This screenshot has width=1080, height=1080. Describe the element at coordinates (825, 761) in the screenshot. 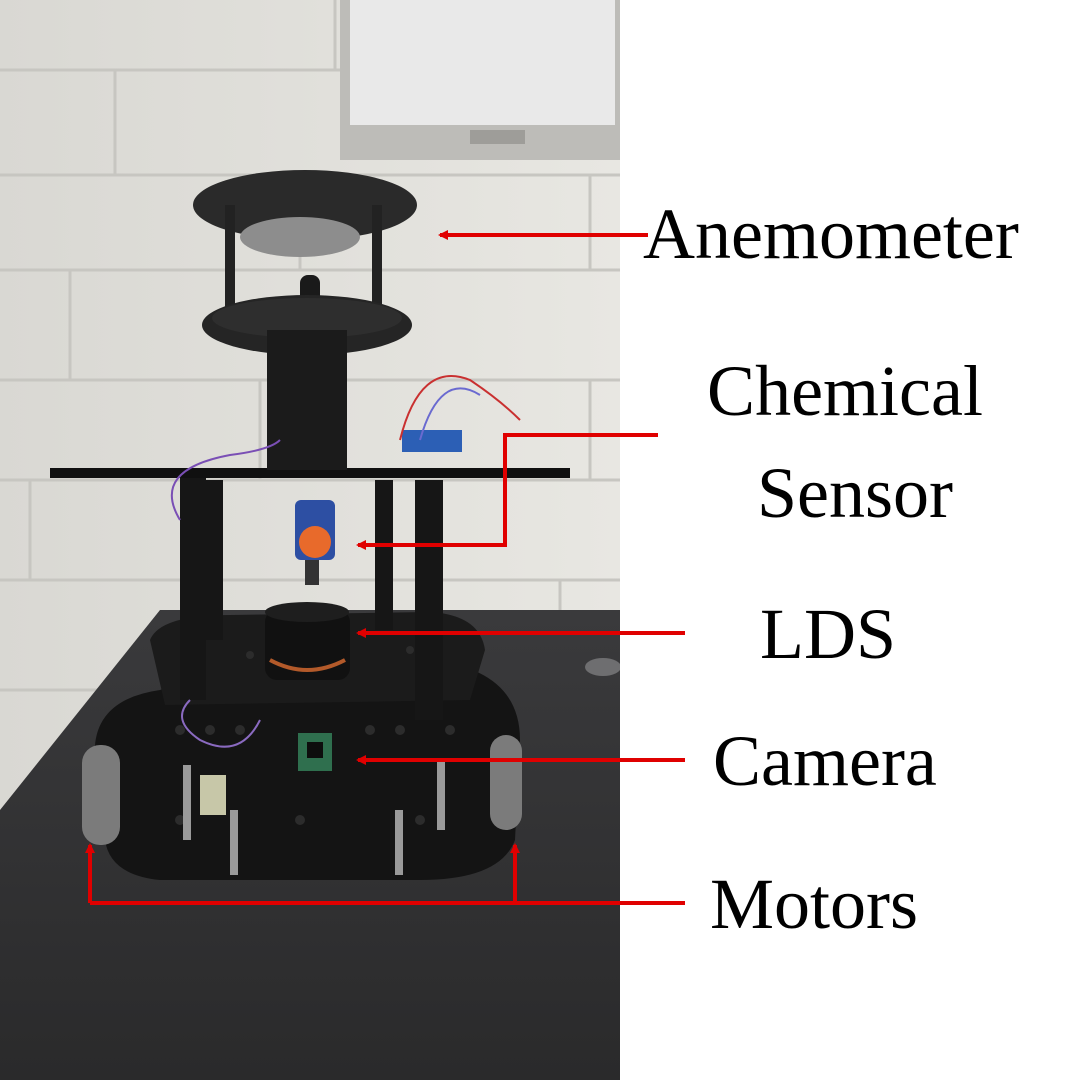

I see `label-camera: Camera` at that location.